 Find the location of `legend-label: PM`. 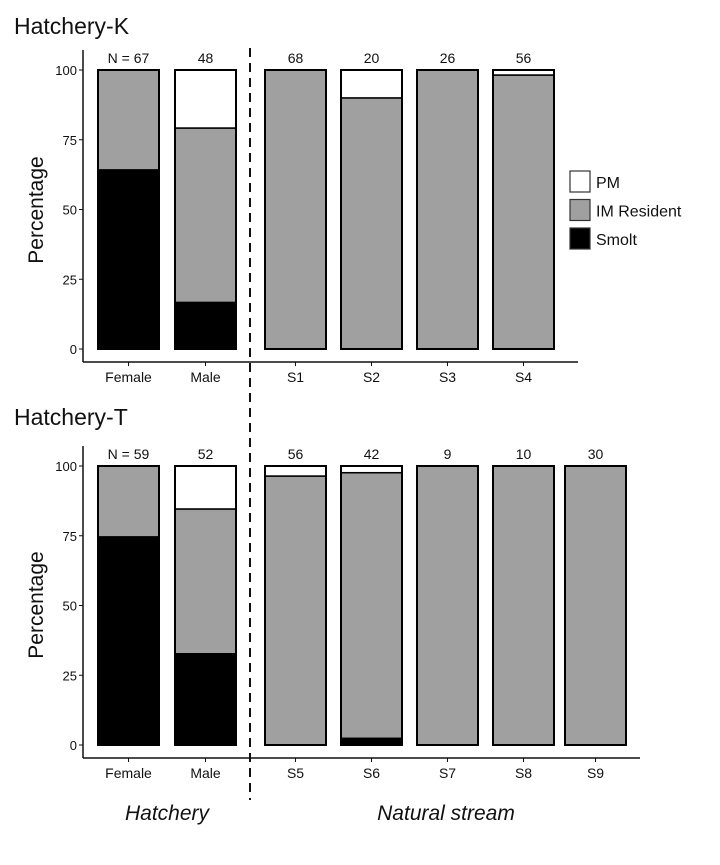

legend-label: PM is located at coordinates (608, 183).